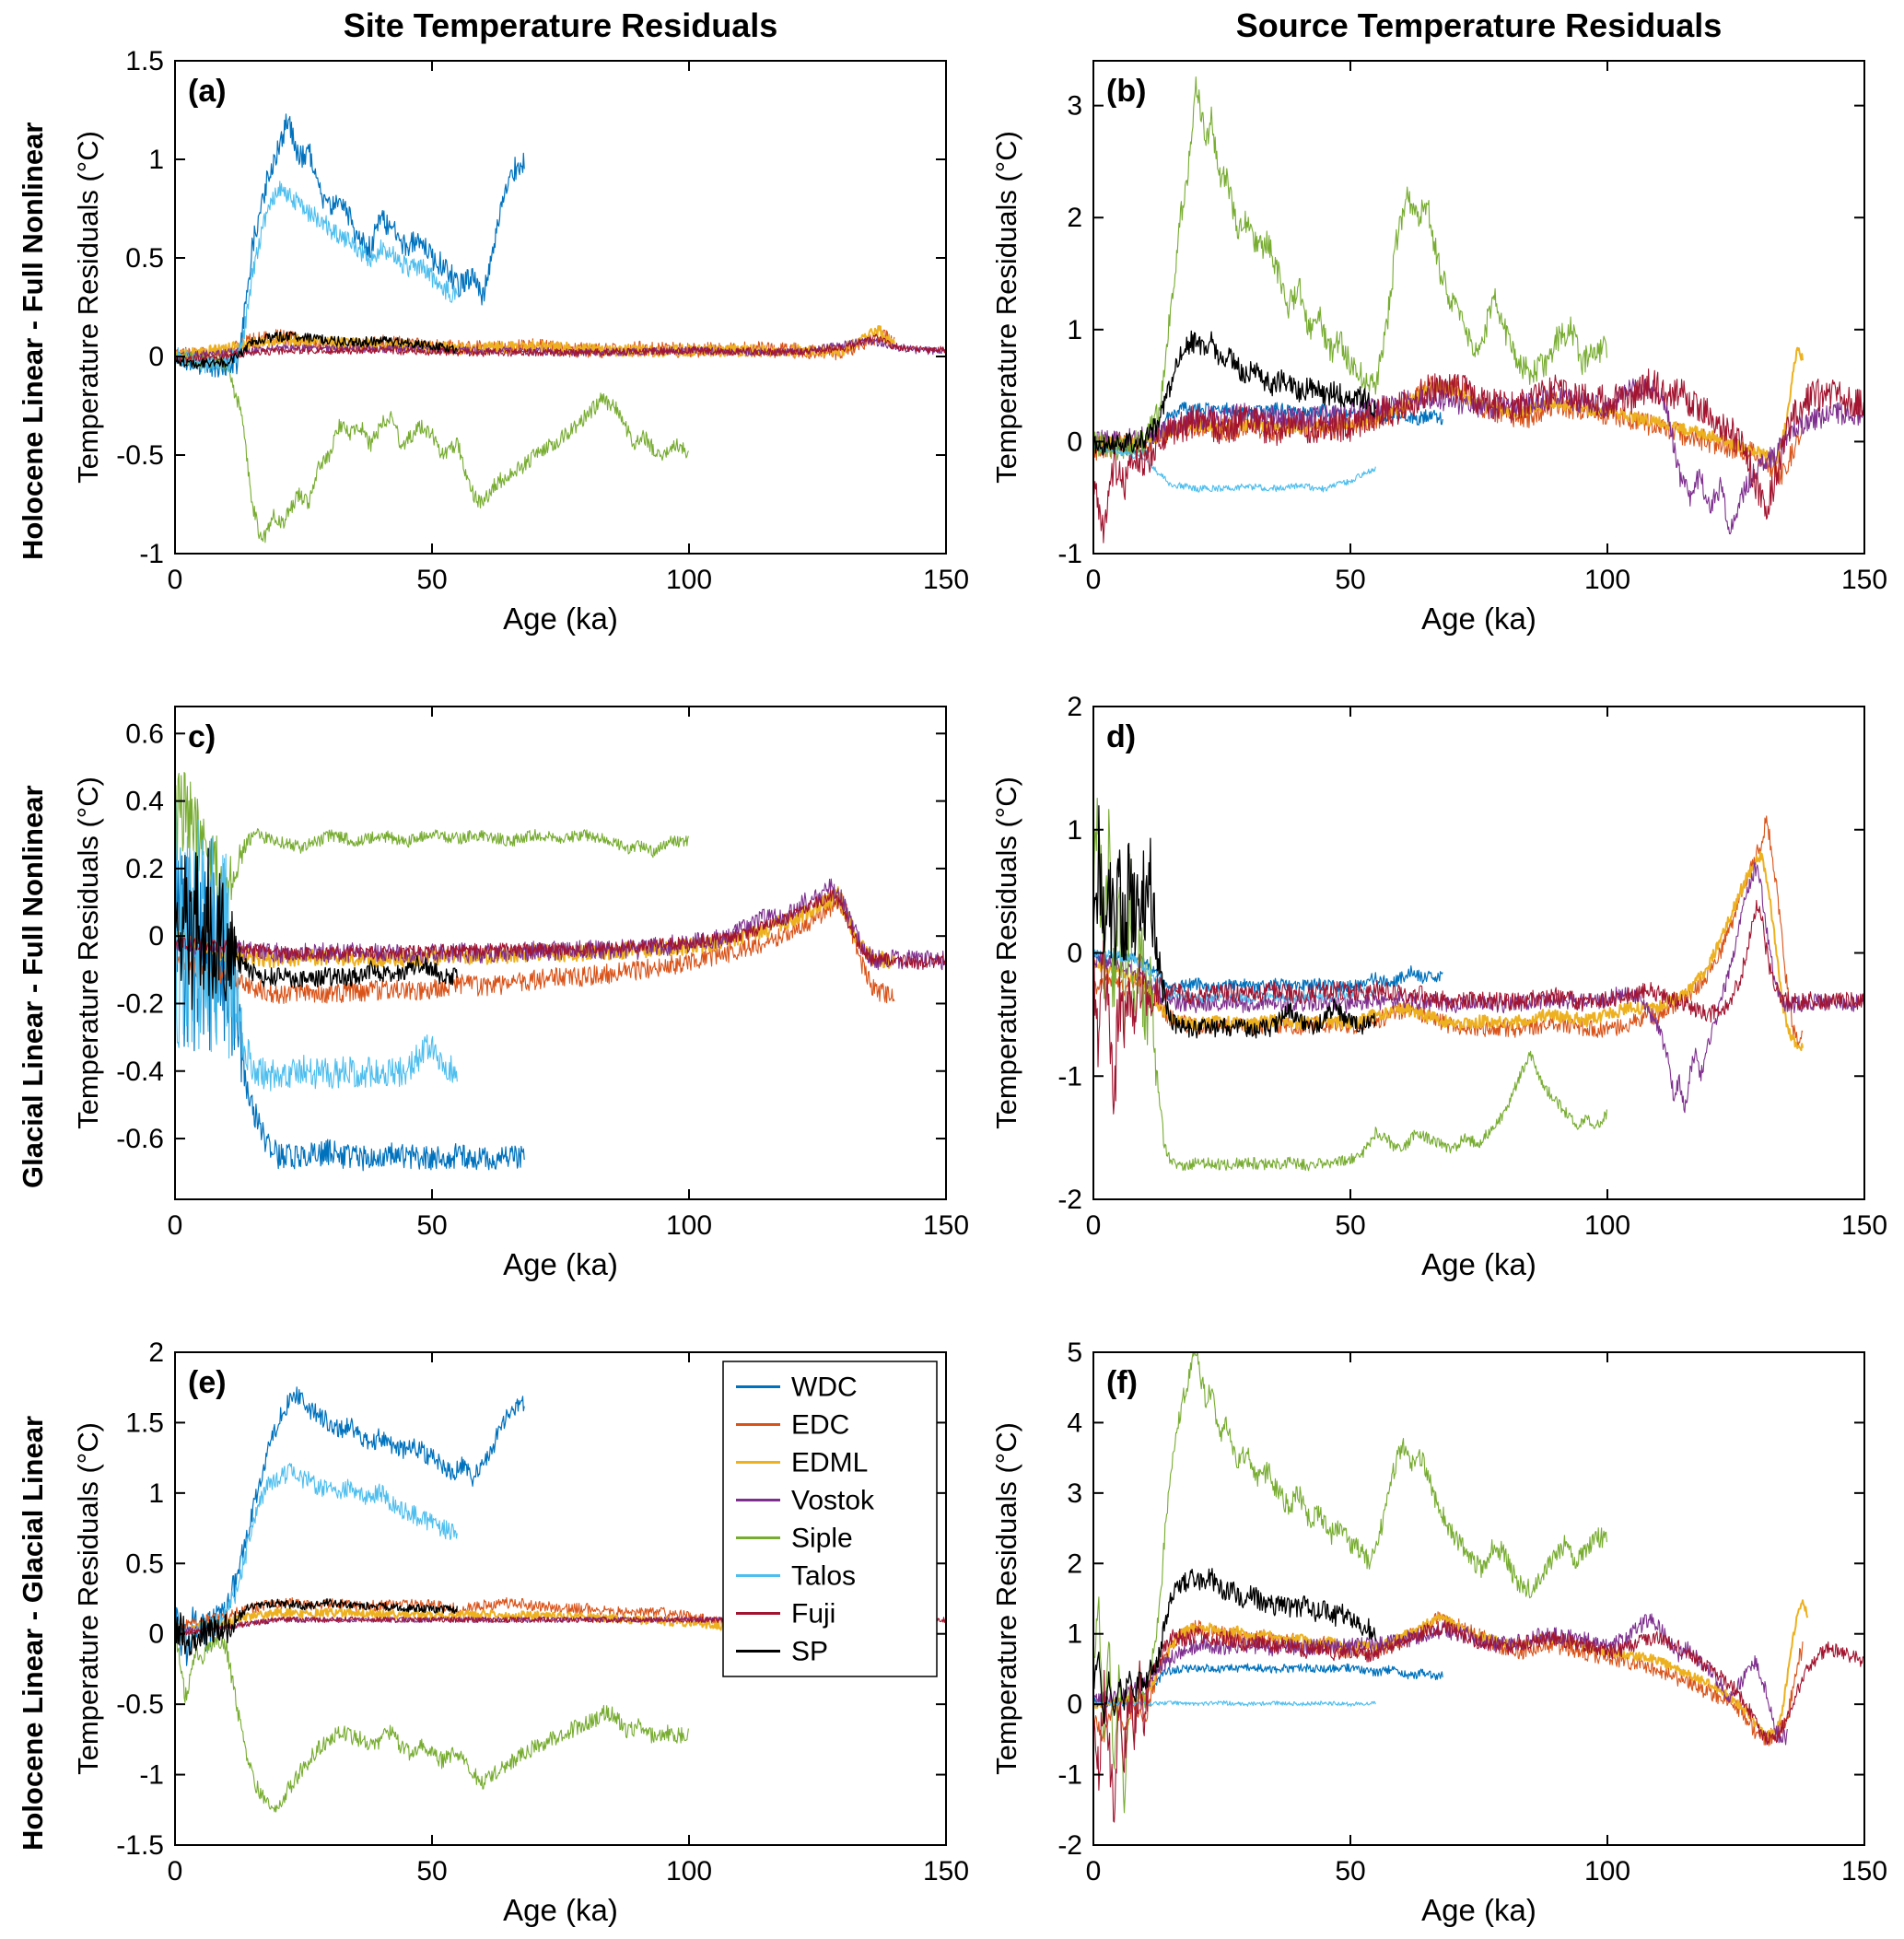 Image resolution: width=1904 pixels, height=1939 pixels. I want to click on row-label-glacial-linear-full-nonlinear: Glacial Linear - Full Nonlinear, so click(33, 987).